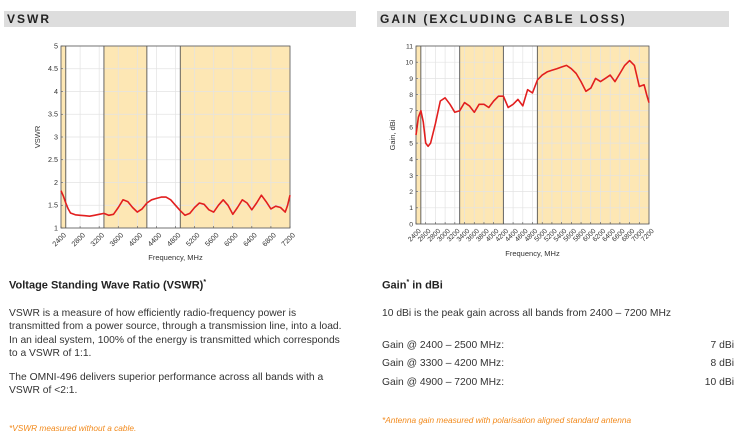 Image resolution: width=745 pixels, height=442 pixels. I want to click on gain-section-header: GAIN (EXCLUDING CABLE LOSS), so click(553, 19).